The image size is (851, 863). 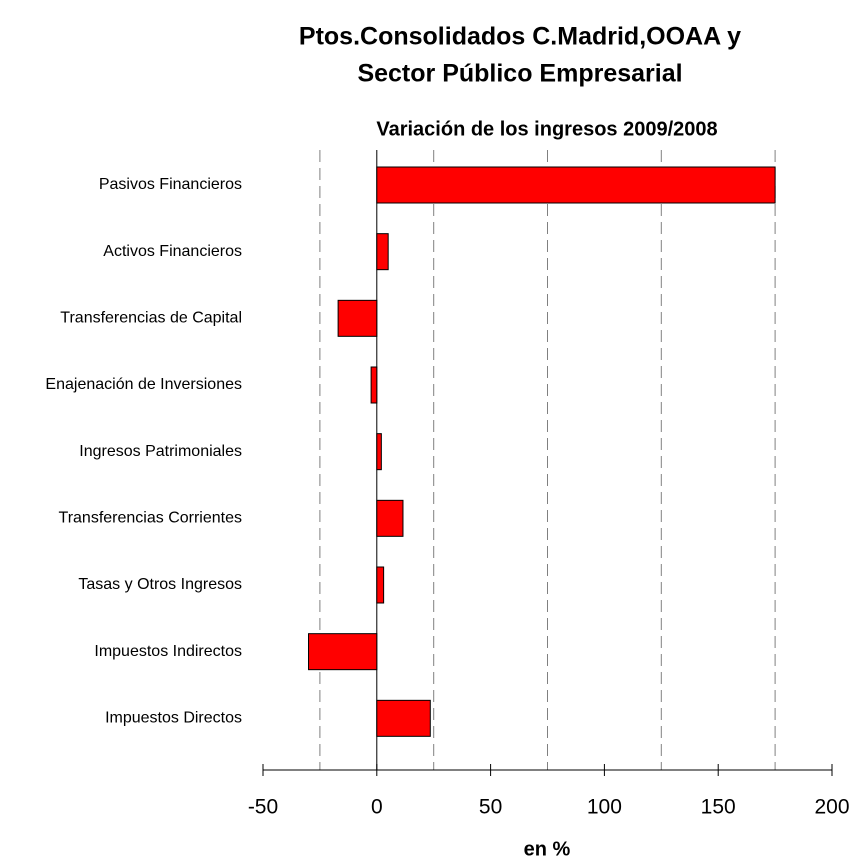 I want to click on y-tick-label: Transferencias de Capital, so click(x=151, y=318).